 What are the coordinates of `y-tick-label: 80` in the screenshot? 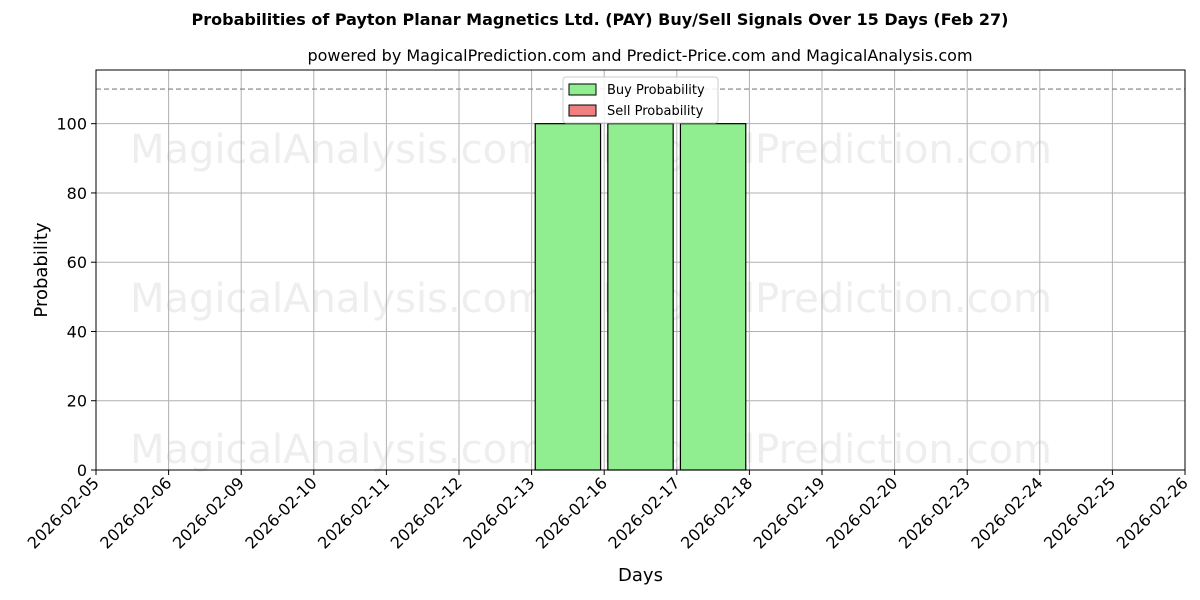 It's located at (77, 193).